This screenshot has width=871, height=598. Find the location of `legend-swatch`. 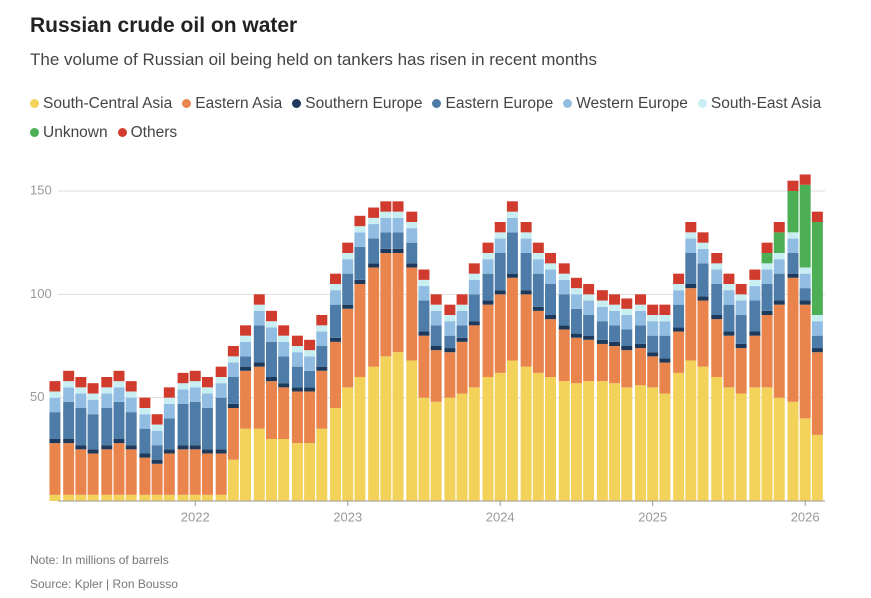

legend-swatch is located at coordinates (122, 132).